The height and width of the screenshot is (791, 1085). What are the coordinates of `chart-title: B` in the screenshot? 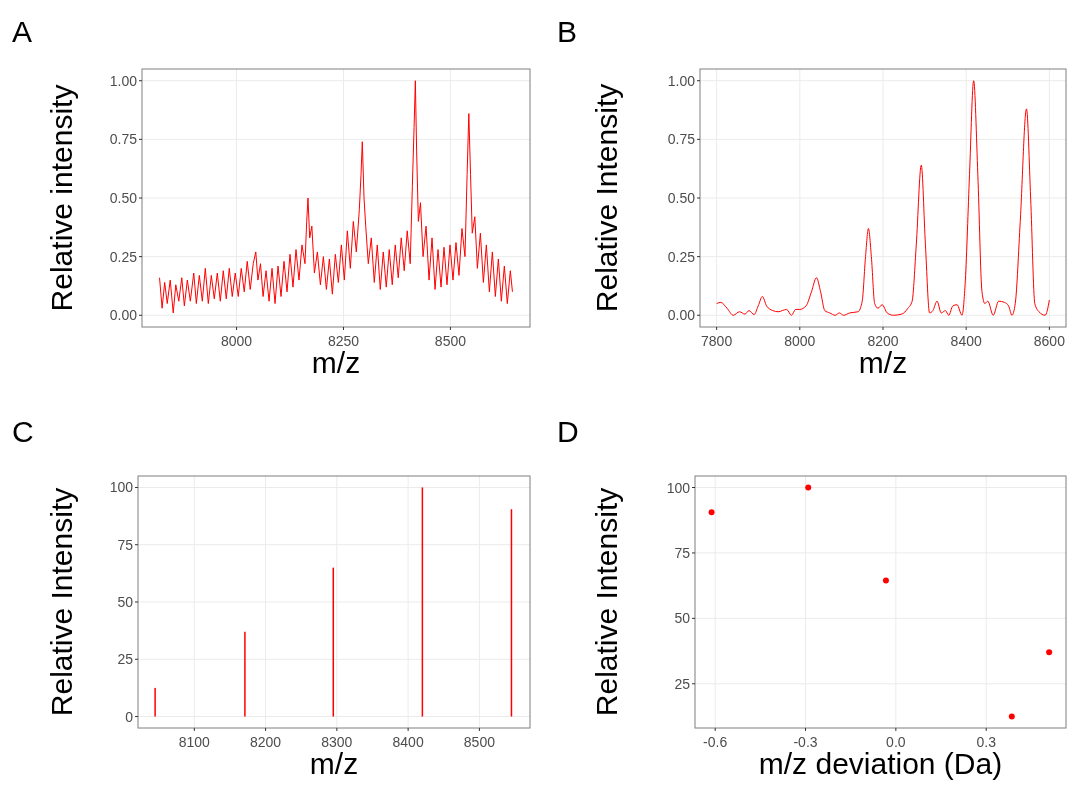 It's located at (567, 31).